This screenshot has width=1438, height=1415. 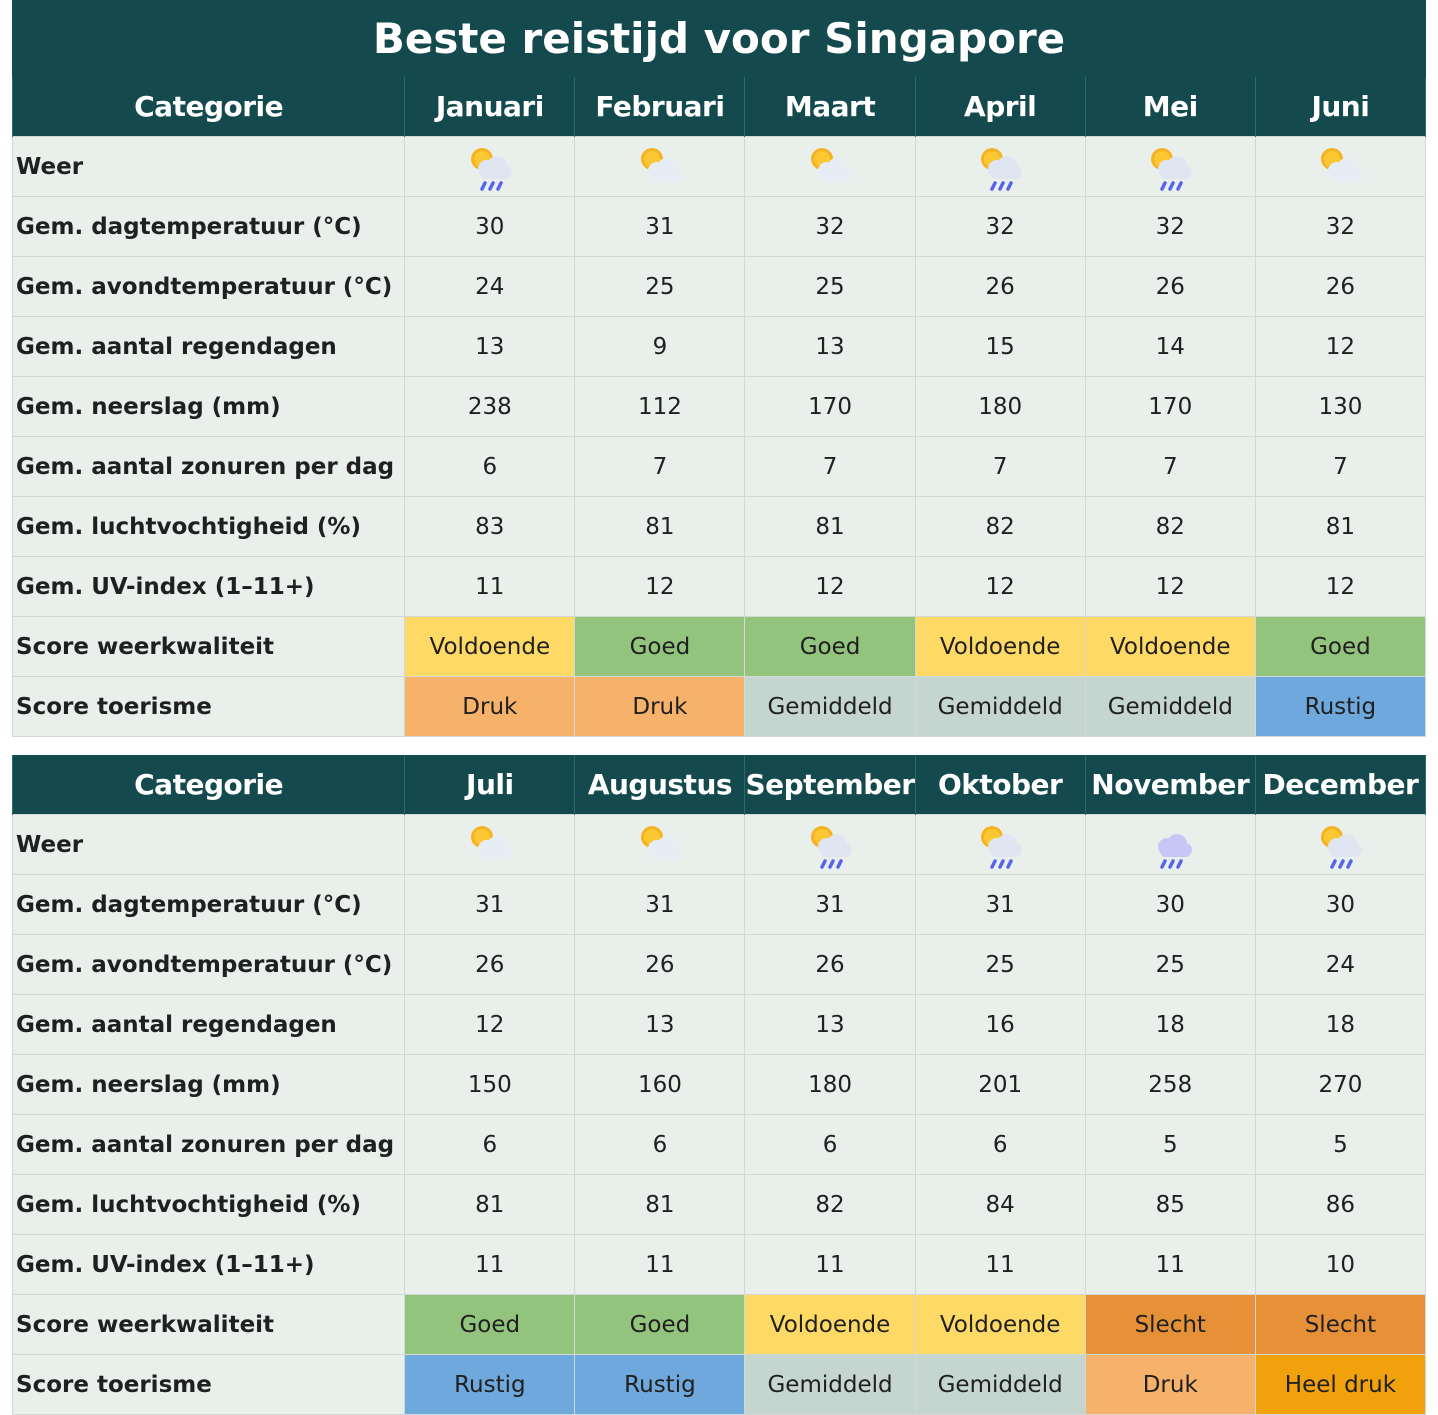 What do you see at coordinates (1340, 1264) in the screenshot?
I see `cell-uvindex: 10` at bounding box center [1340, 1264].